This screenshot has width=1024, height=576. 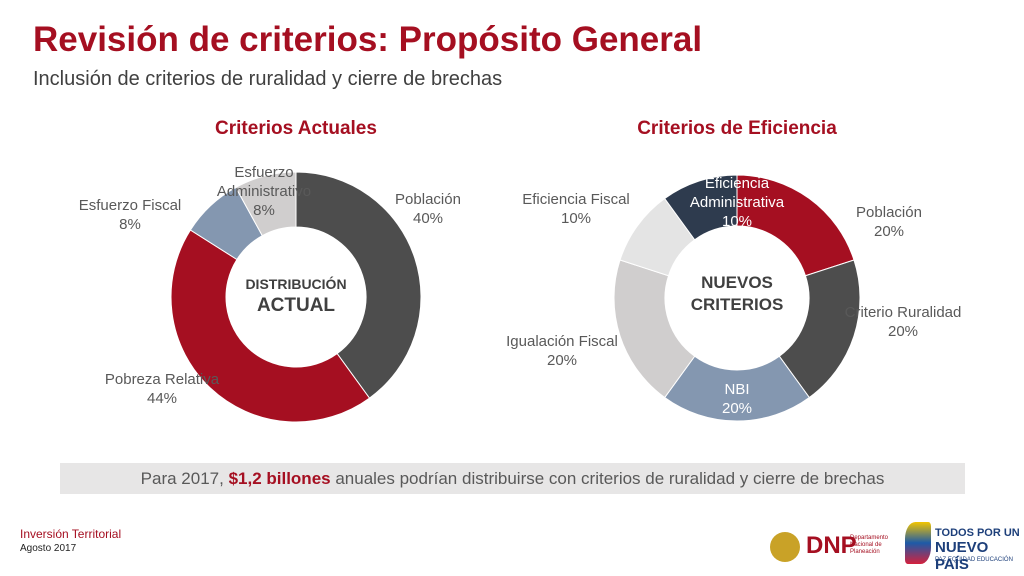 I want to click on center-label: DISTRIBUCIÓN ACTUAL, so click(x=296, y=296).